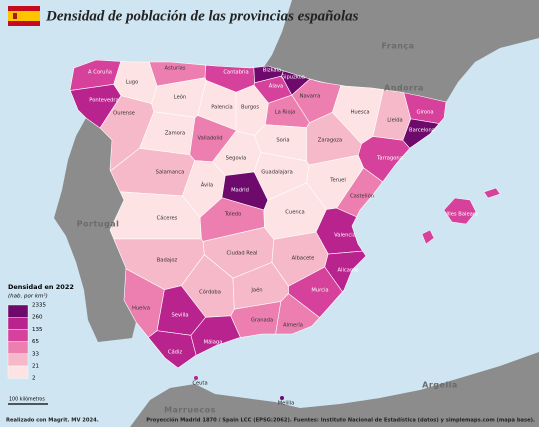 The width and height of the screenshot is (539, 427). Describe the element at coordinates (310, 97) in the screenshot. I see `province-label: Navarra` at that location.